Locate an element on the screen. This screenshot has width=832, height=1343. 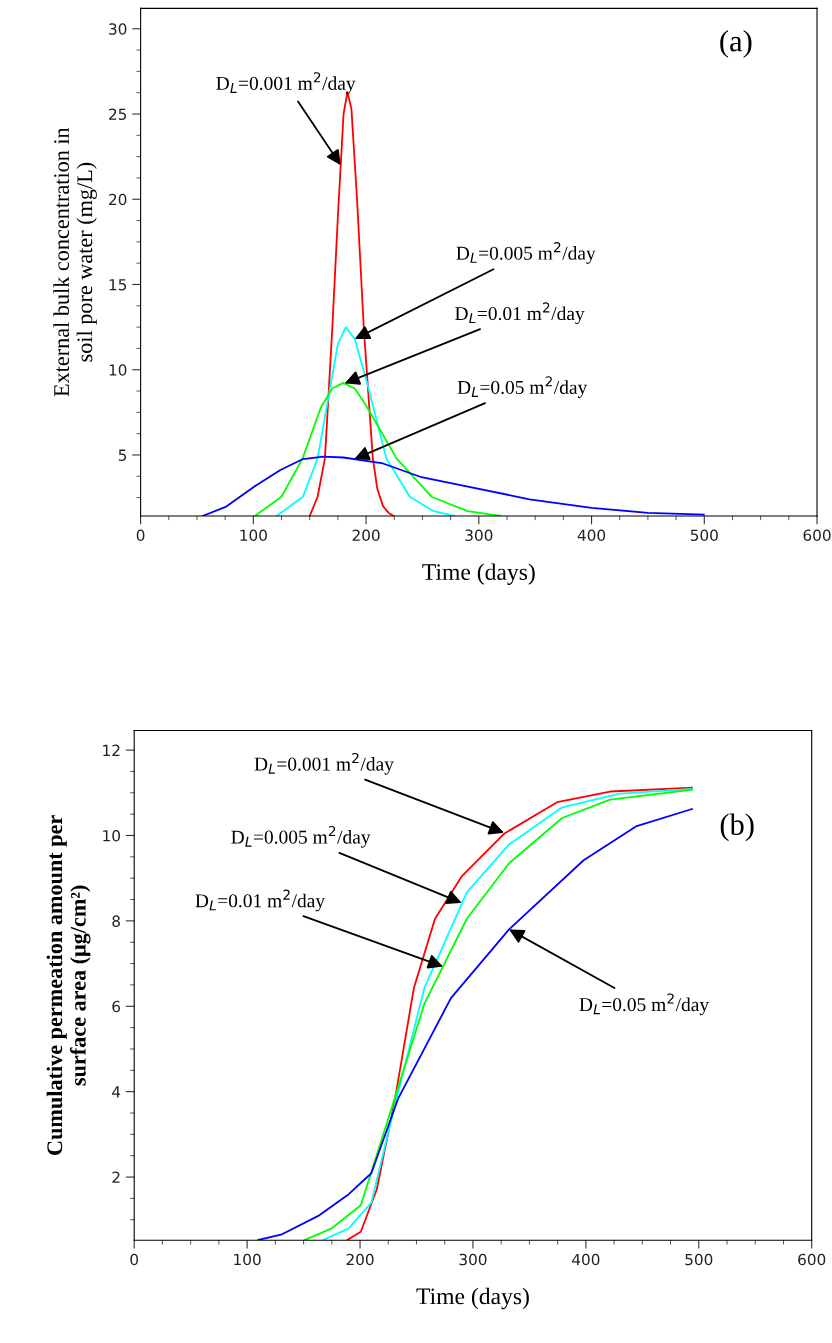
annotation: (a) is located at coordinates (736, 44).